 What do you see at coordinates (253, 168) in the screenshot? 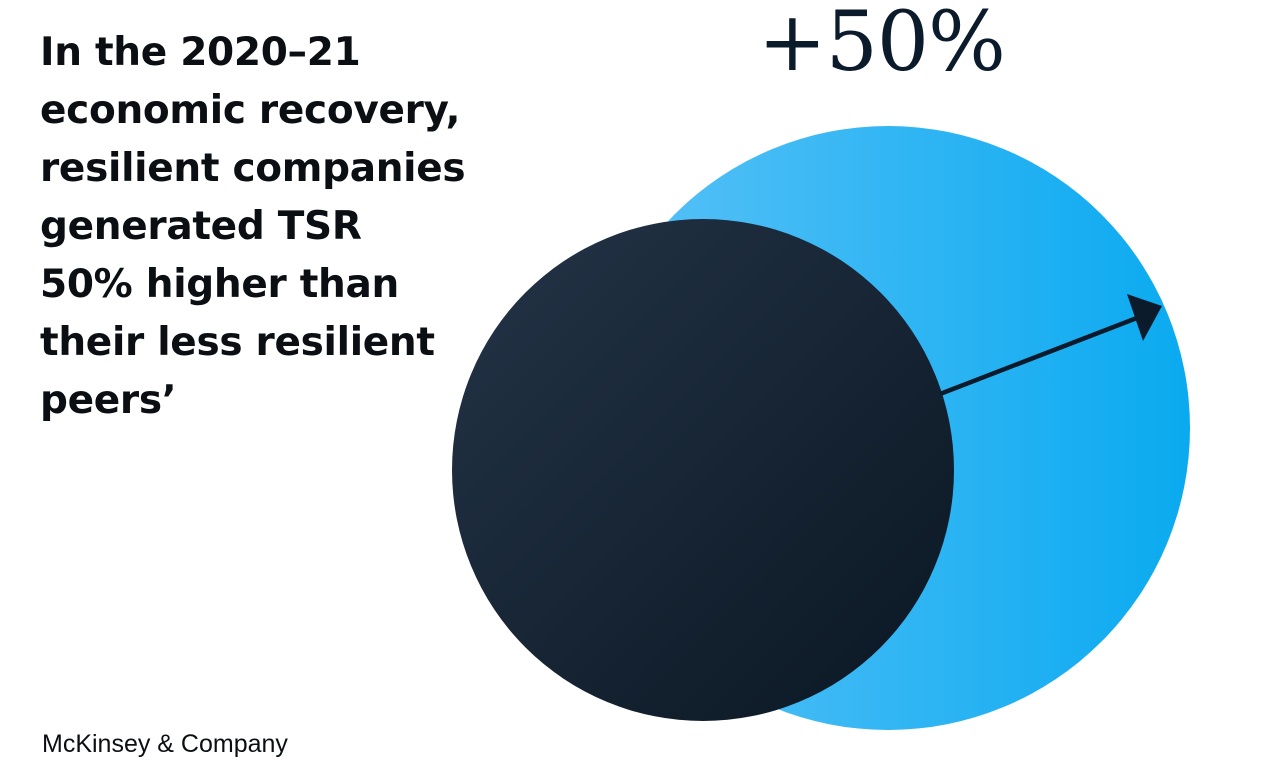
I see `headline-line: resilient companies` at bounding box center [253, 168].